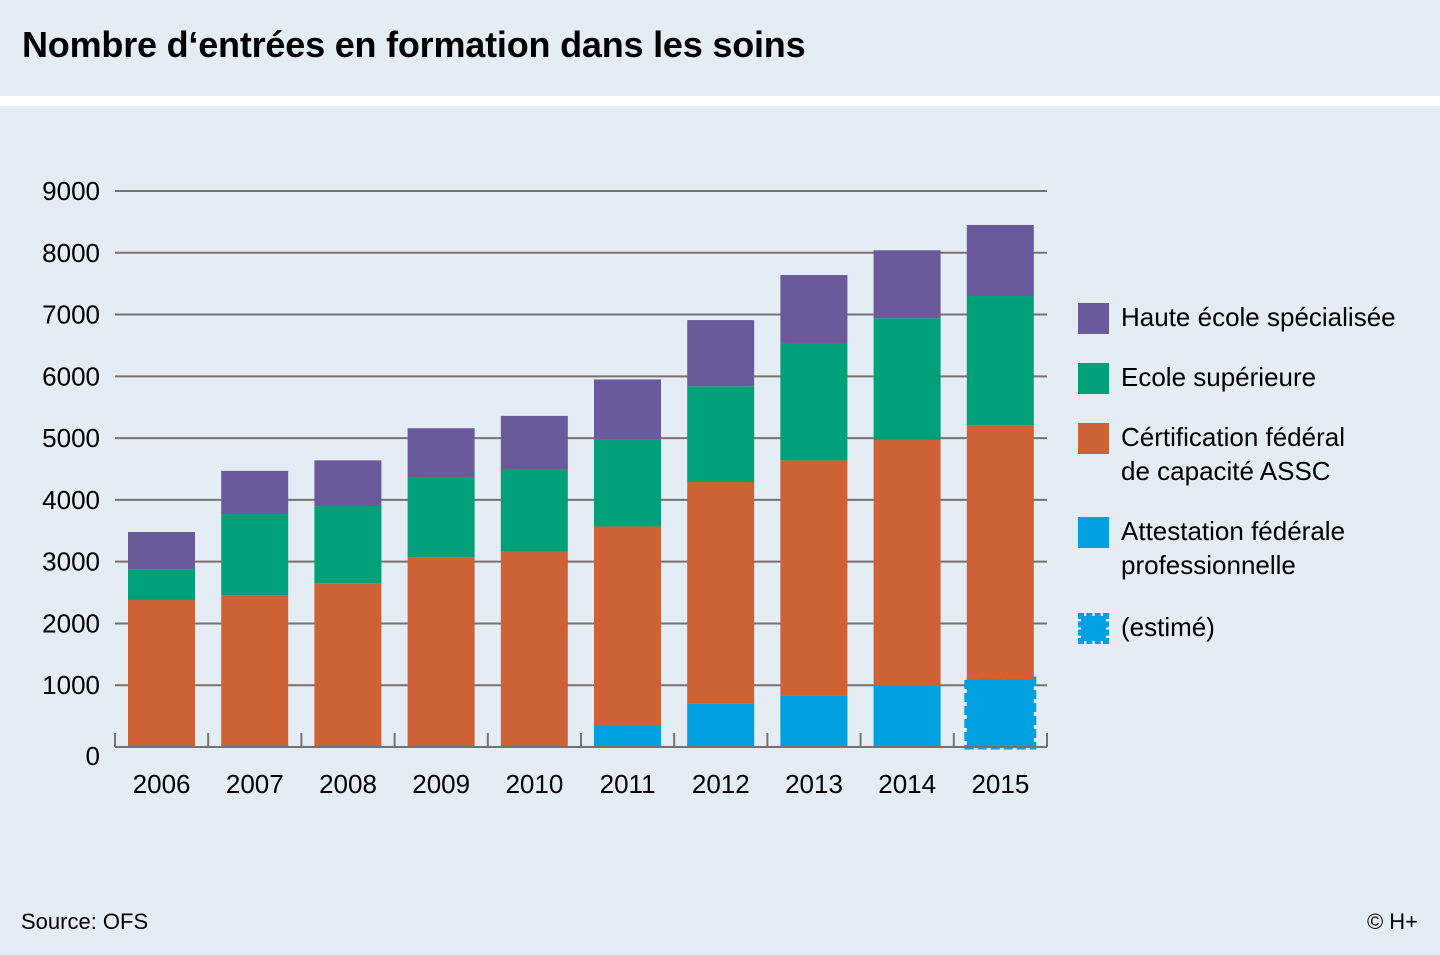 The width and height of the screenshot is (1440, 955). I want to click on bar-ecole_superieure-2009, so click(441, 517).